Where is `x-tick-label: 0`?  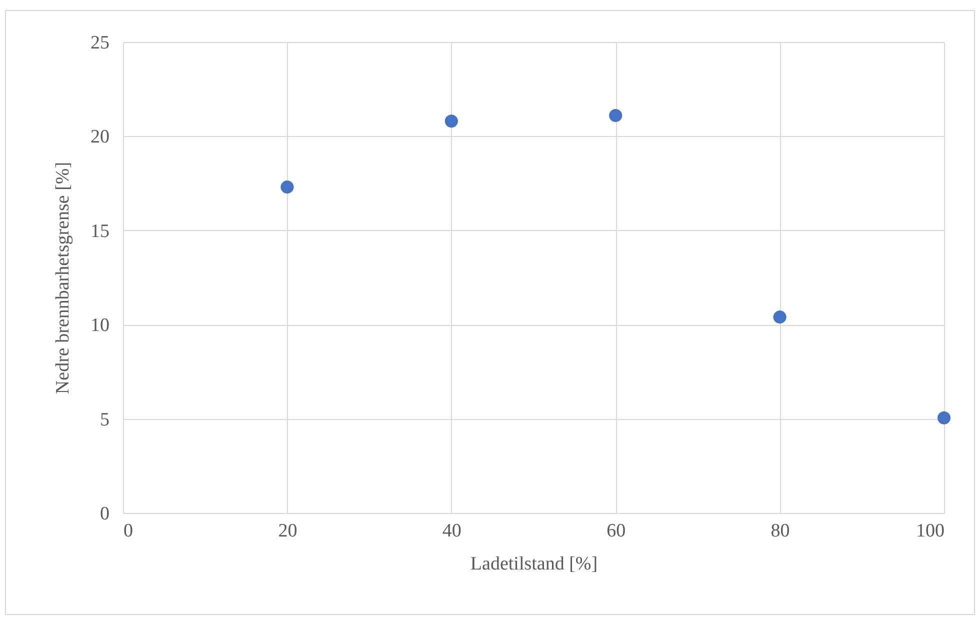
x-tick-label: 0 is located at coordinates (128, 531).